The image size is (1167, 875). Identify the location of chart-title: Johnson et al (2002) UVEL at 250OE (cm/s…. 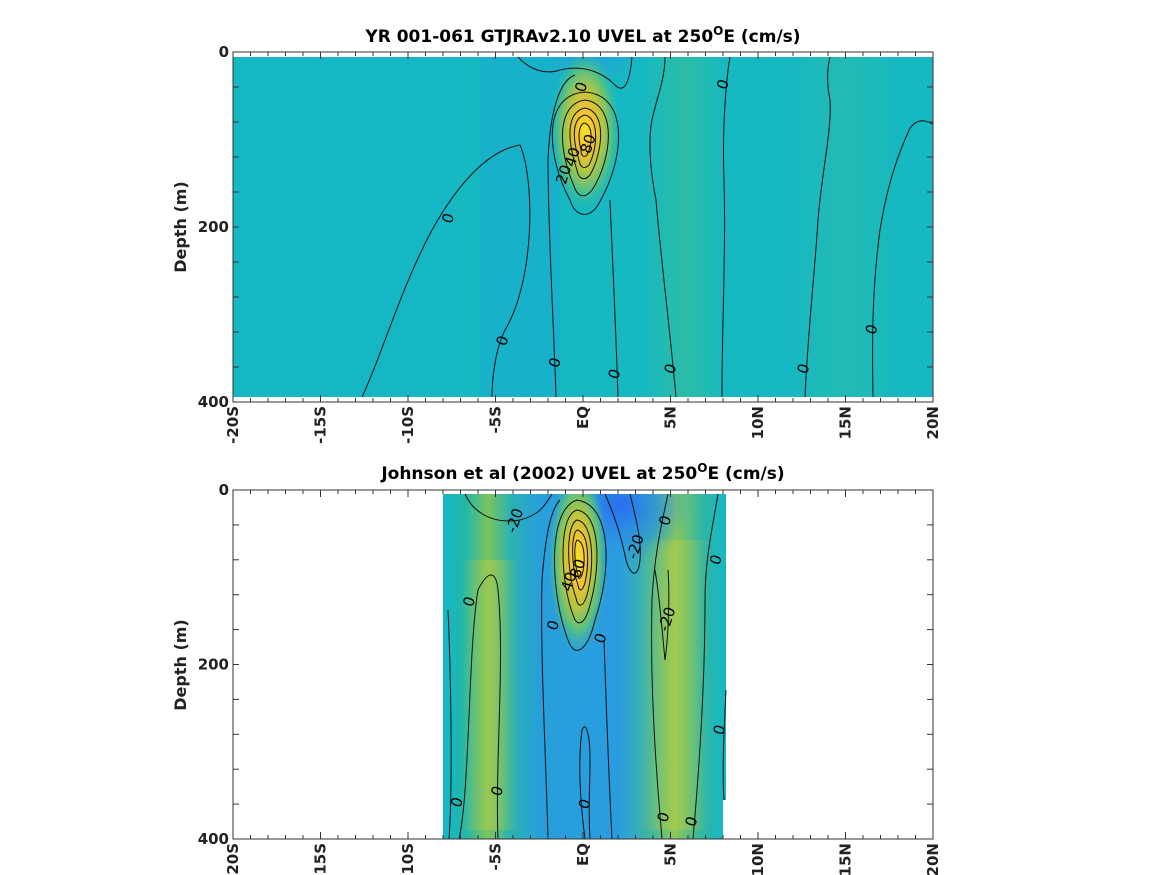
(582, 472).